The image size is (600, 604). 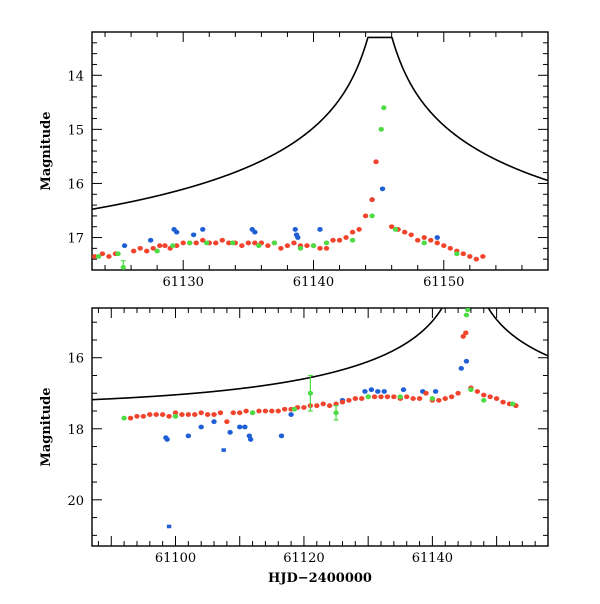 I want to click on y-tick-label: 16, so click(x=75, y=359).